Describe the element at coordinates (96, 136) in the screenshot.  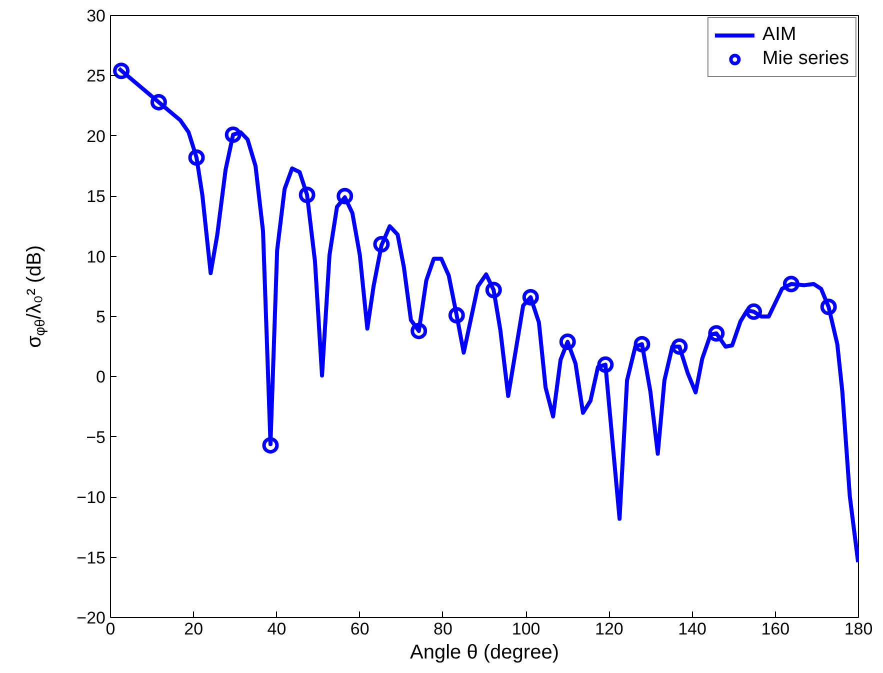
I see `y-tick-label: 20` at that location.